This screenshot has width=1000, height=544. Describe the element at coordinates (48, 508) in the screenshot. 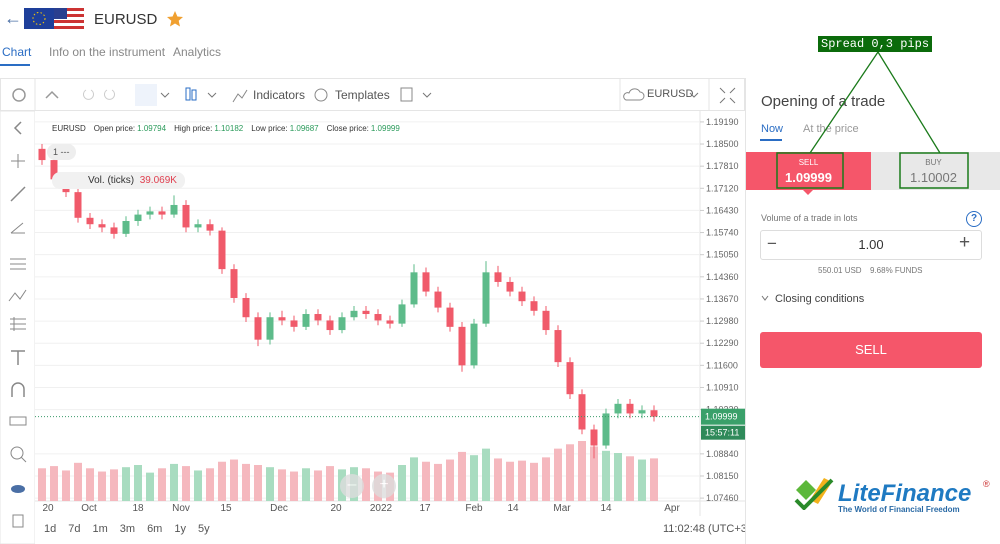

I see `x-tick-label: 20` at that location.